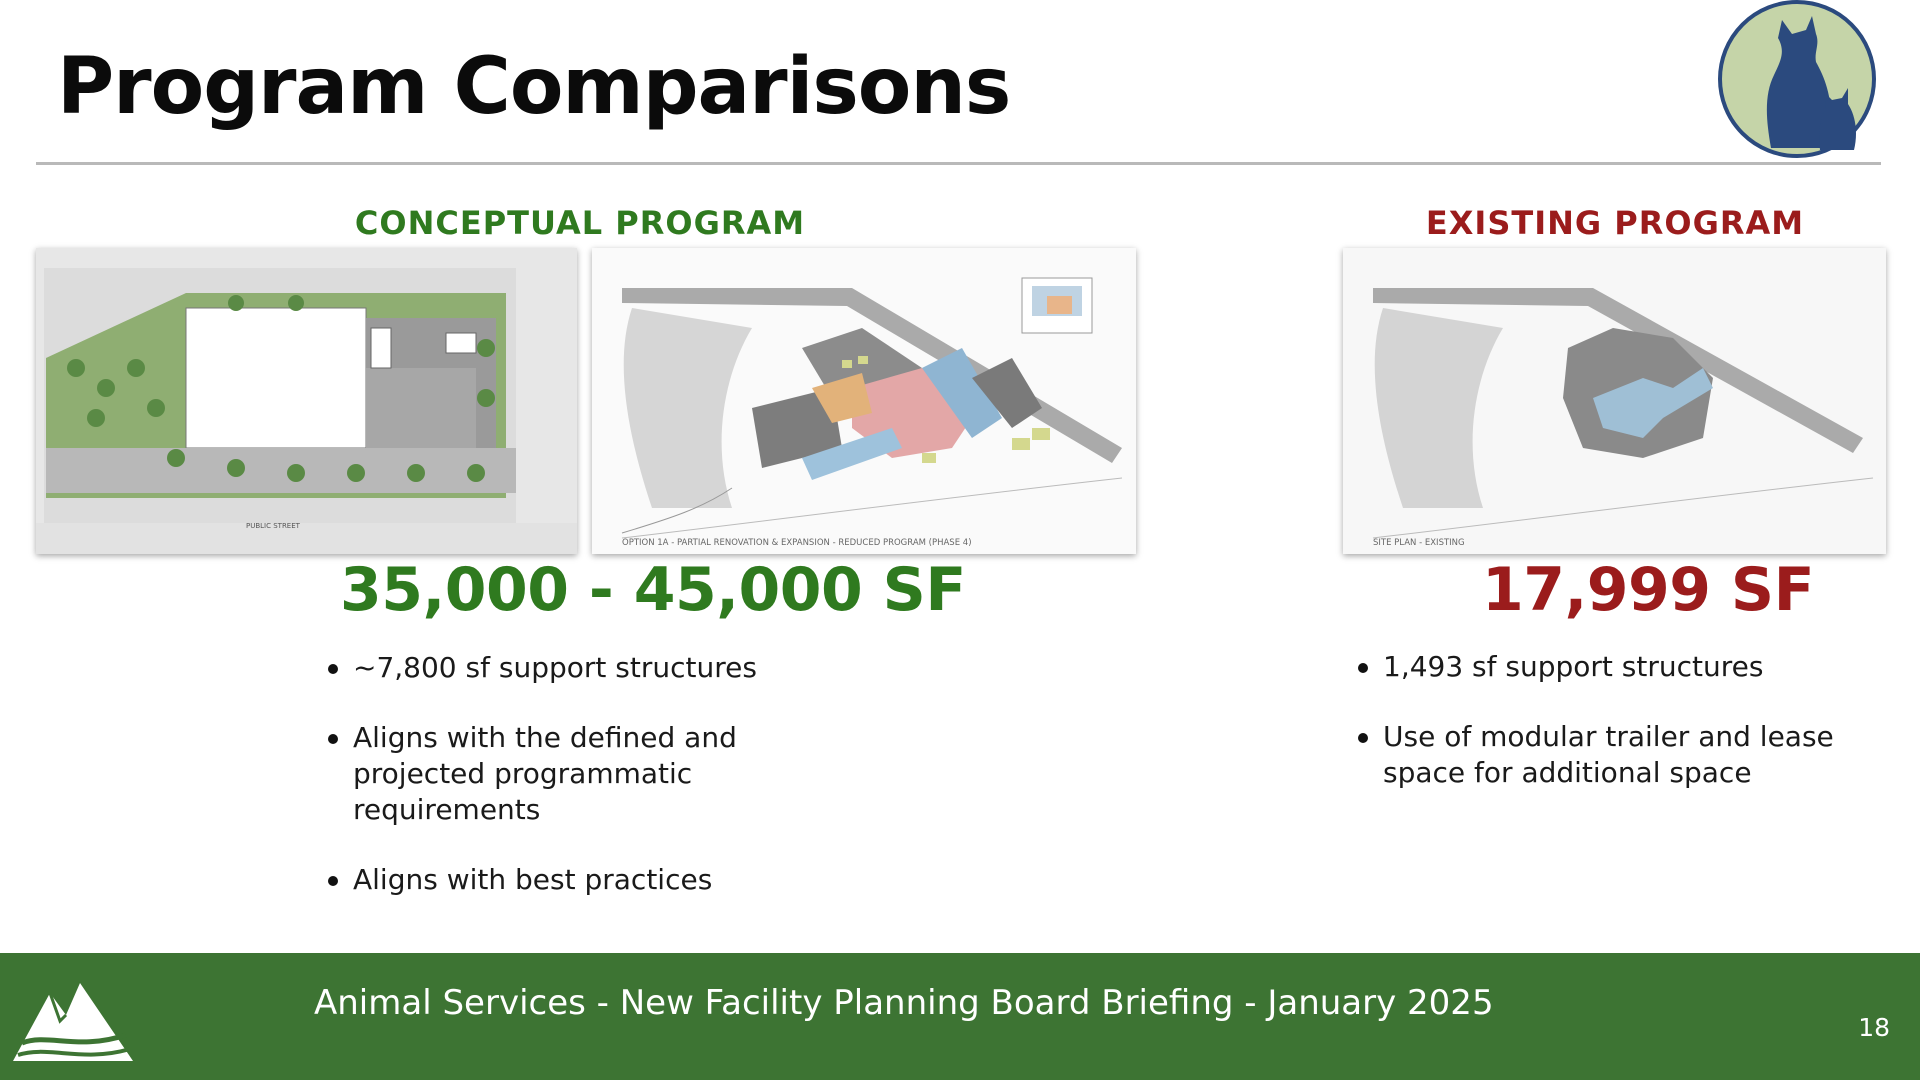 The image size is (1920, 1080). Describe the element at coordinates (1615, 223) in the screenshot. I see `existing-program-heading: EXISTING PROGRAM` at that location.